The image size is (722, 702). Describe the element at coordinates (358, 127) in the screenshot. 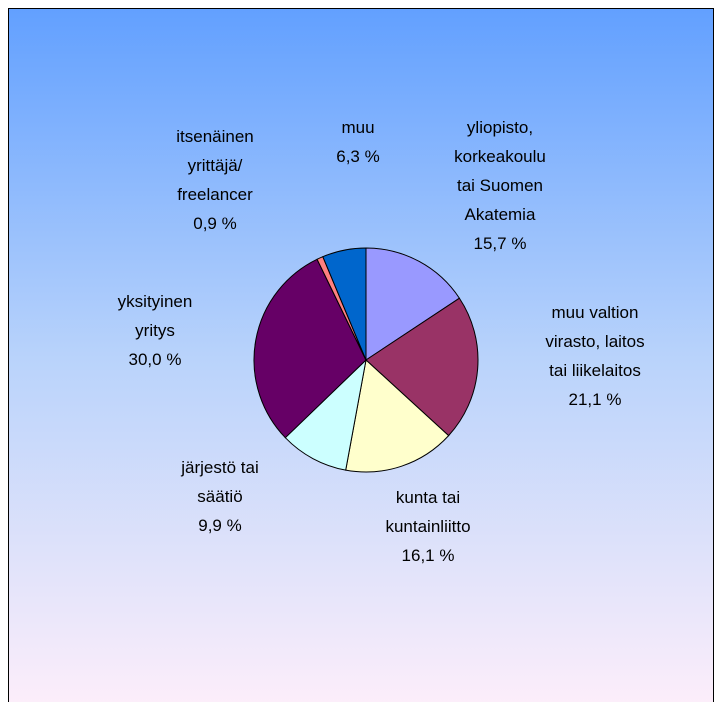

I see `category-label: muu` at that location.